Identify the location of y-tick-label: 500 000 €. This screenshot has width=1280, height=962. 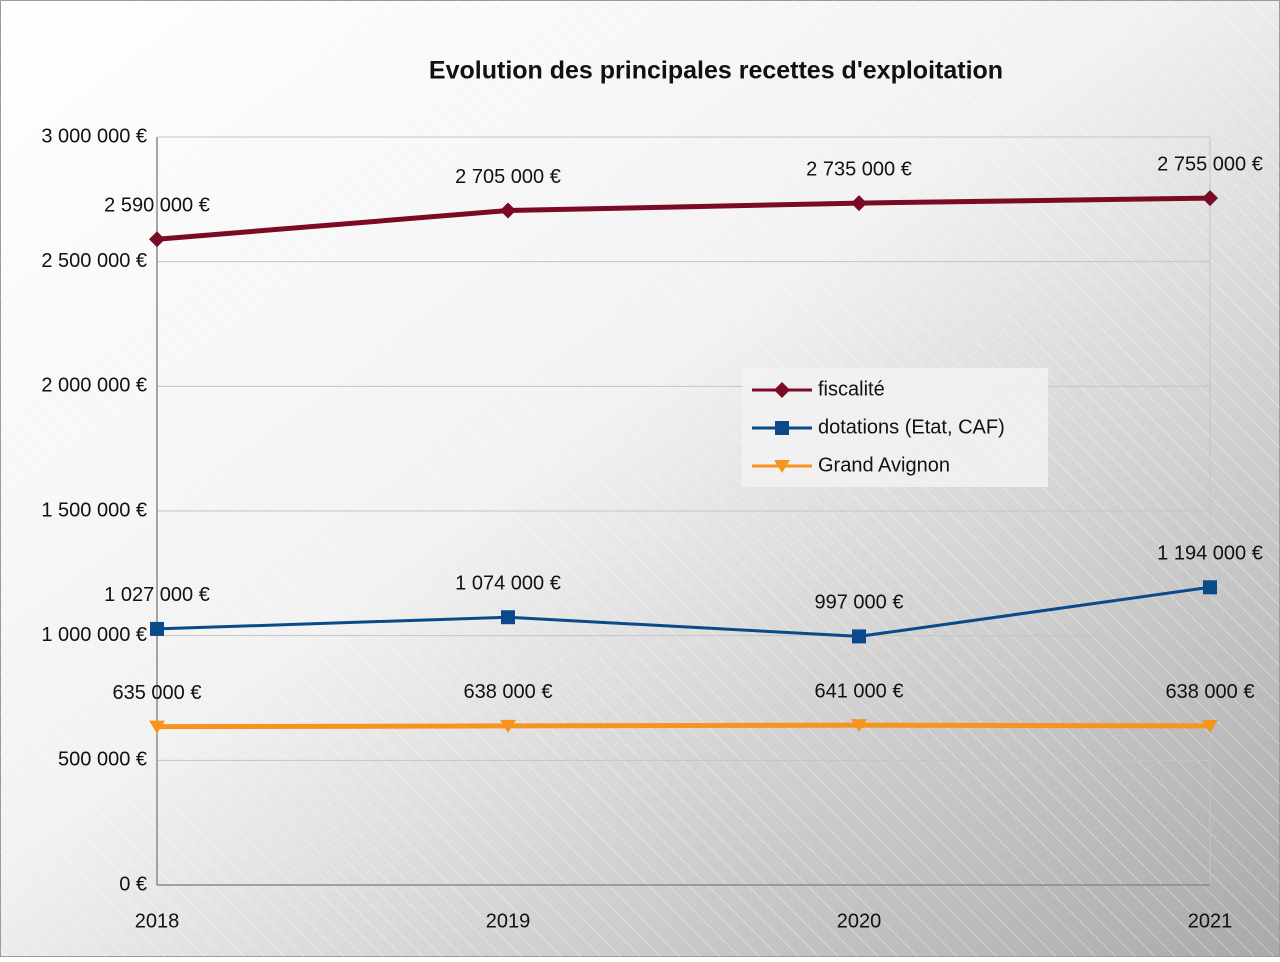
(102, 760).